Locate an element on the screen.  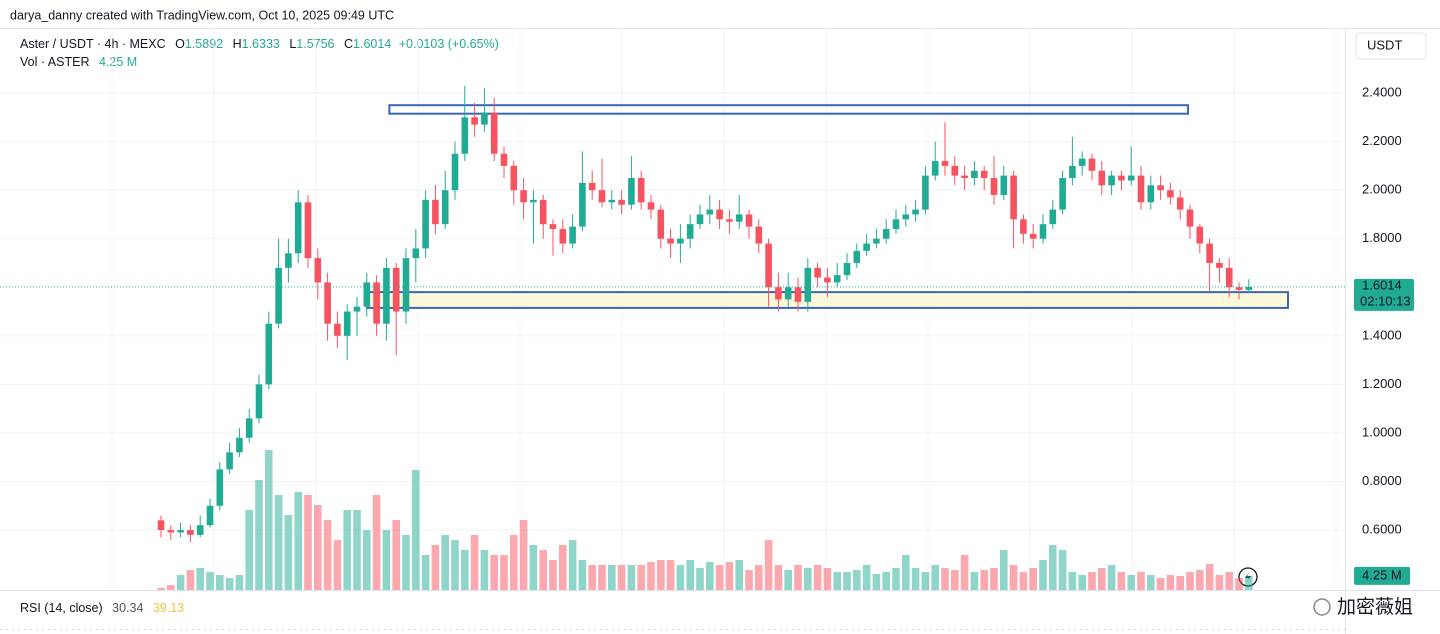
volume-label-box is located at coordinates (1382, 575).